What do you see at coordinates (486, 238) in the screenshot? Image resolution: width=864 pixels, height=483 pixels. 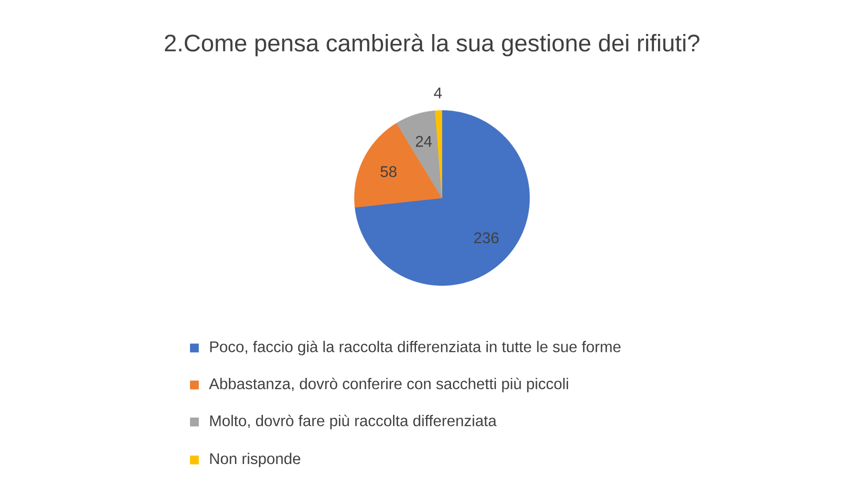 I see `data-label: 236` at bounding box center [486, 238].